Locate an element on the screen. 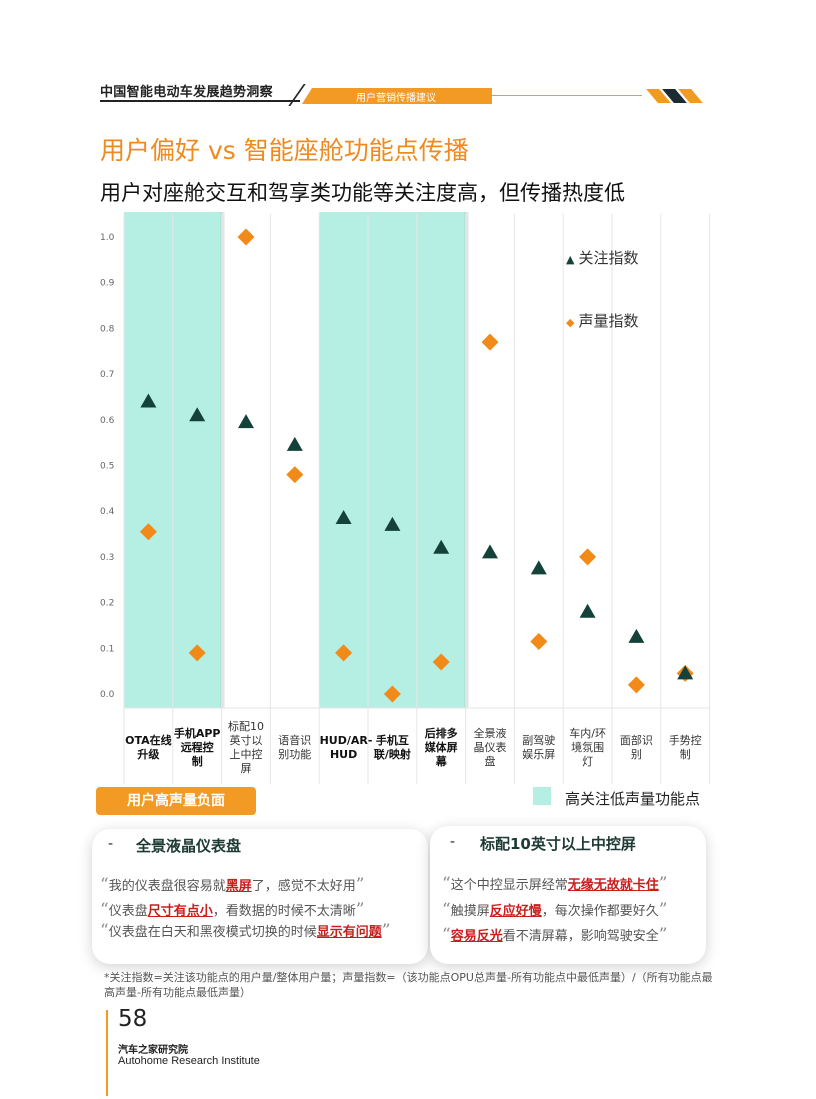  y-tick-label: 0.3 is located at coordinates (107, 558).